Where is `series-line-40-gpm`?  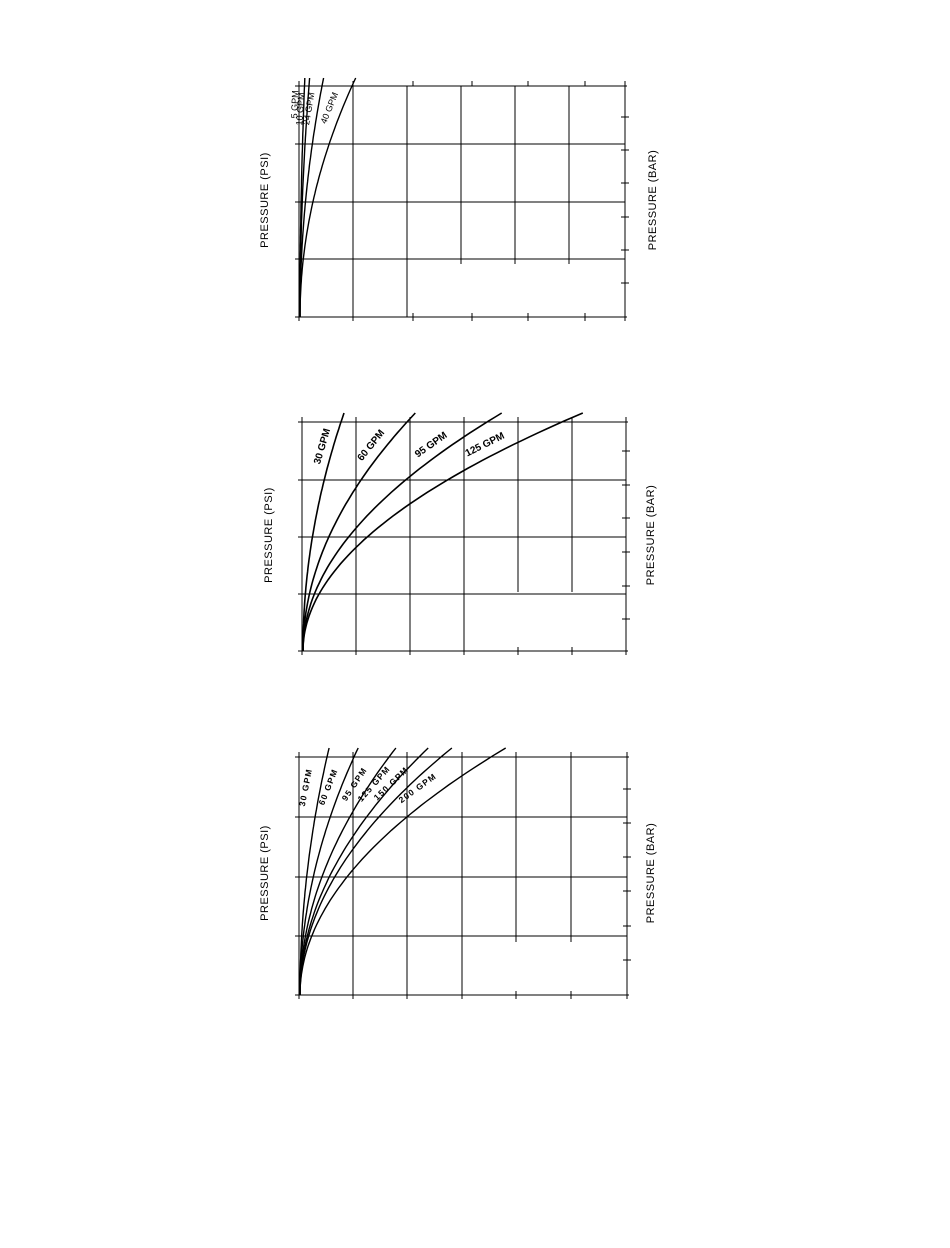
series-line-40-gpm is located at coordinates (328, 197).